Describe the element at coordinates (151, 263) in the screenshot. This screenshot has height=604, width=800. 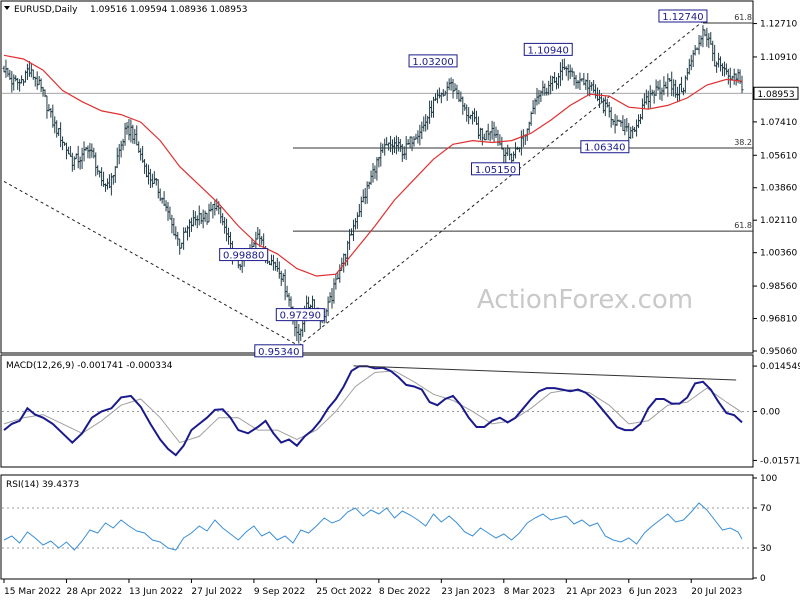
I see `trendline` at that location.